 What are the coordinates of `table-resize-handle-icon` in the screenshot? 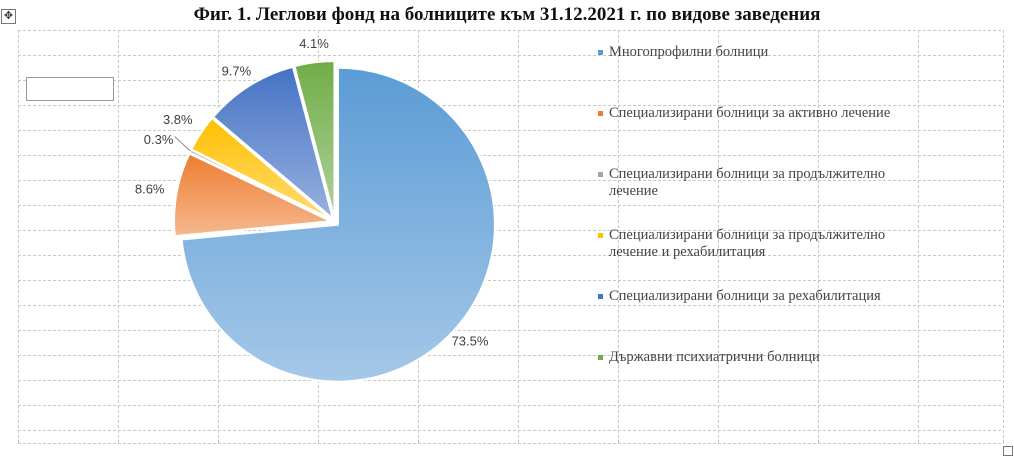 It's located at (1008, 451).